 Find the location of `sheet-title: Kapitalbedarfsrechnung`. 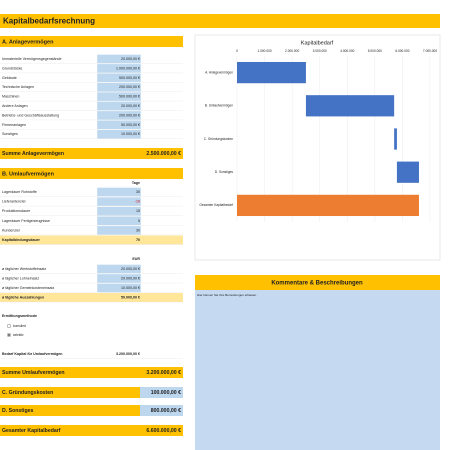

sheet-title: Kapitalbedarfsrechnung is located at coordinates (49, 21).